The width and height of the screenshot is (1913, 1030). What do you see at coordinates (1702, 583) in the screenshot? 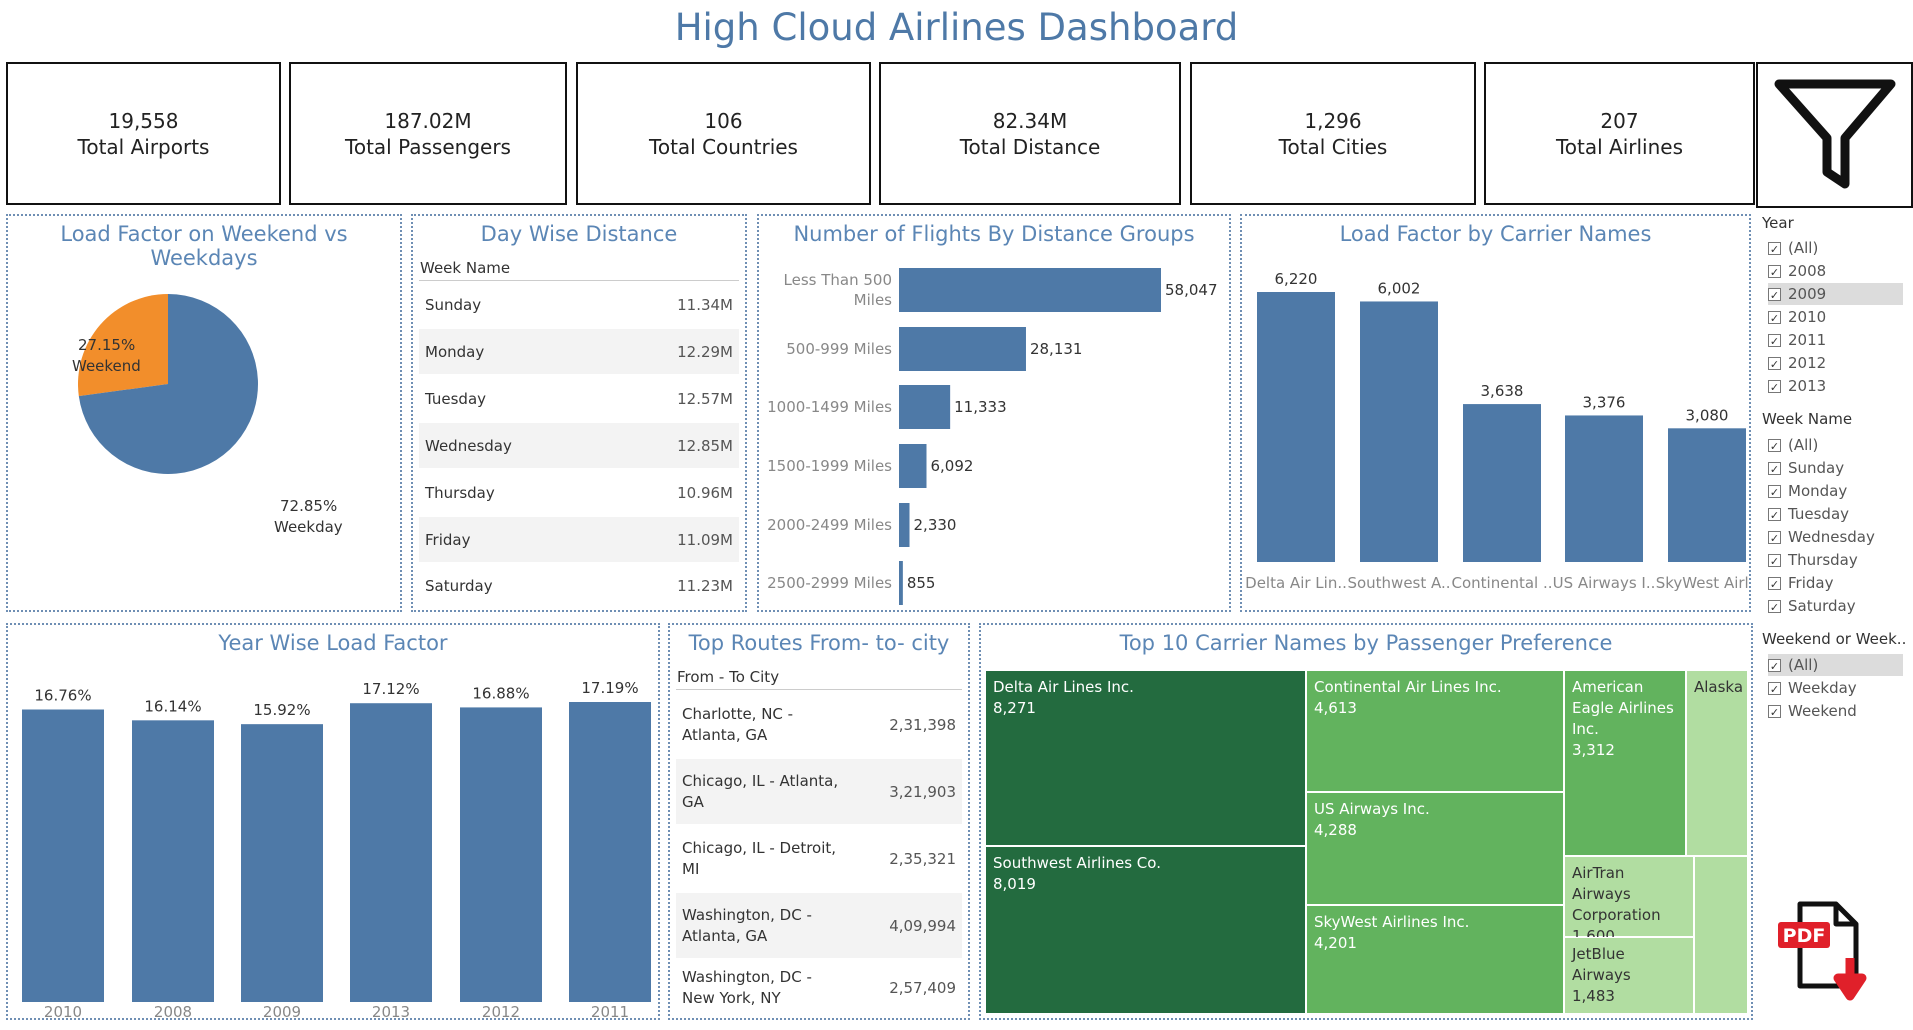
I see `carrier-axis-label: SkyWest Airl..` at bounding box center [1702, 583].